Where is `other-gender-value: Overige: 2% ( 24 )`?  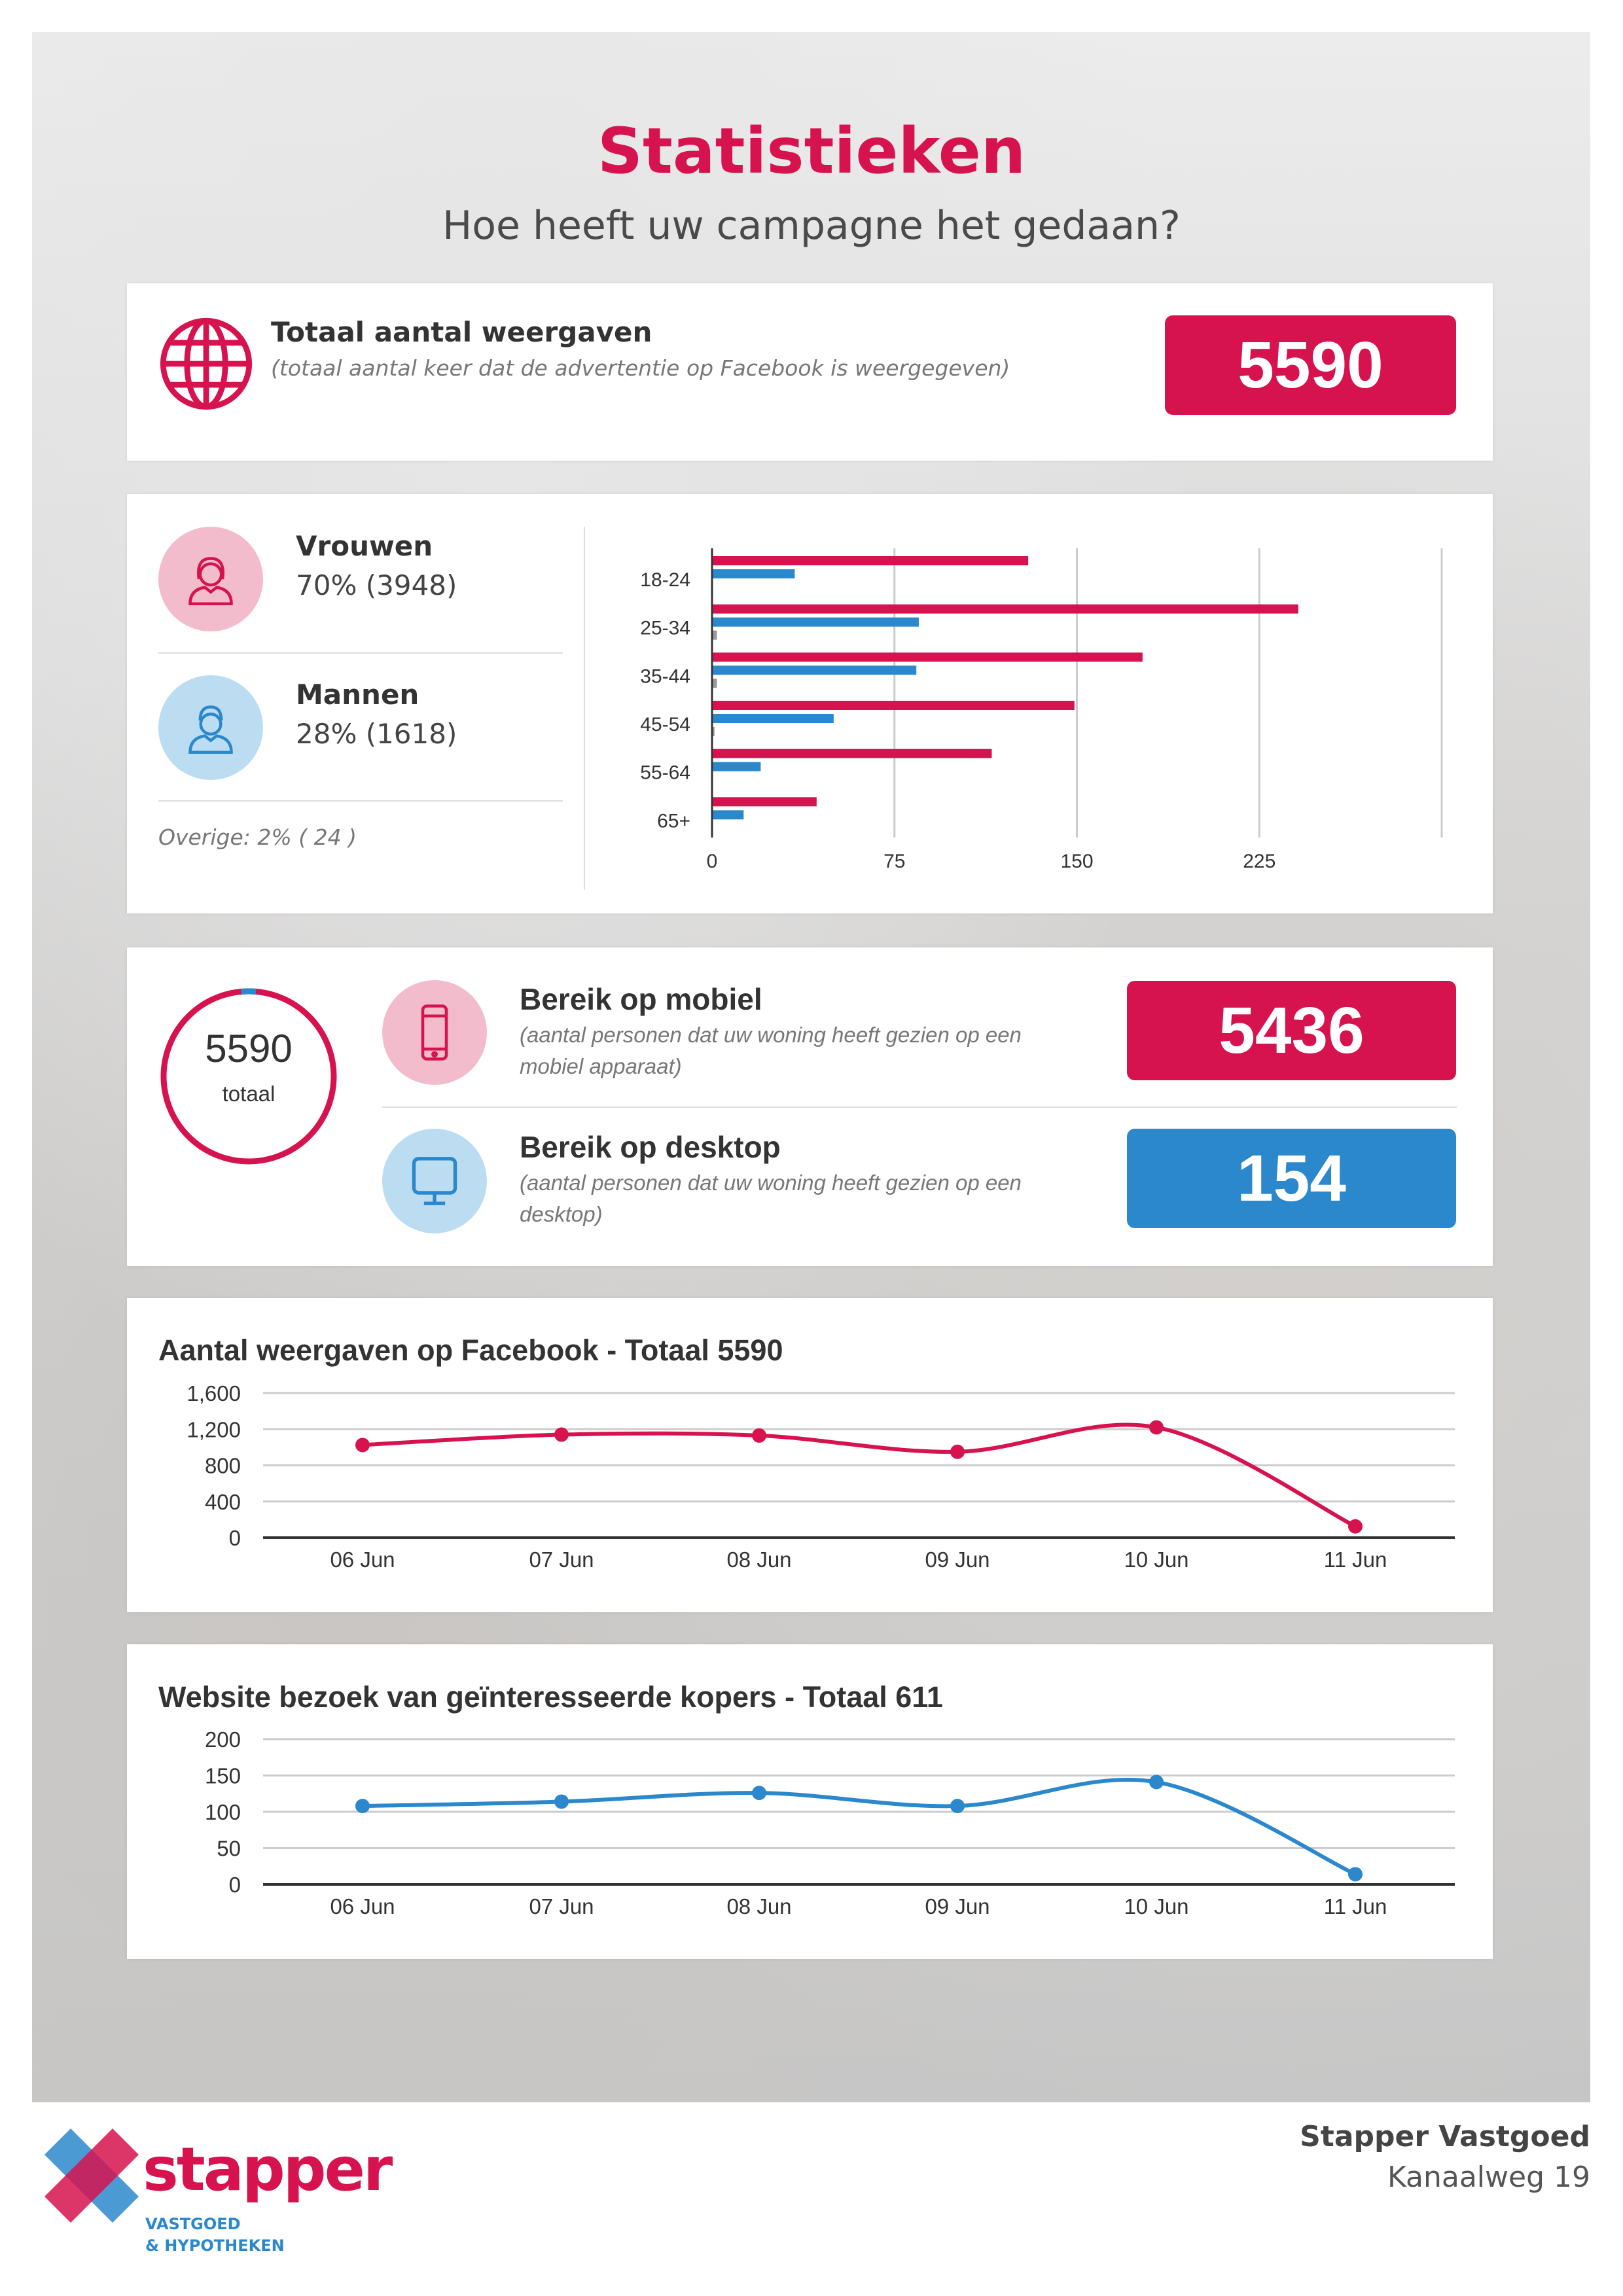 other-gender-value: Overige: 2% ( 24 ) is located at coordinates (257, 837).